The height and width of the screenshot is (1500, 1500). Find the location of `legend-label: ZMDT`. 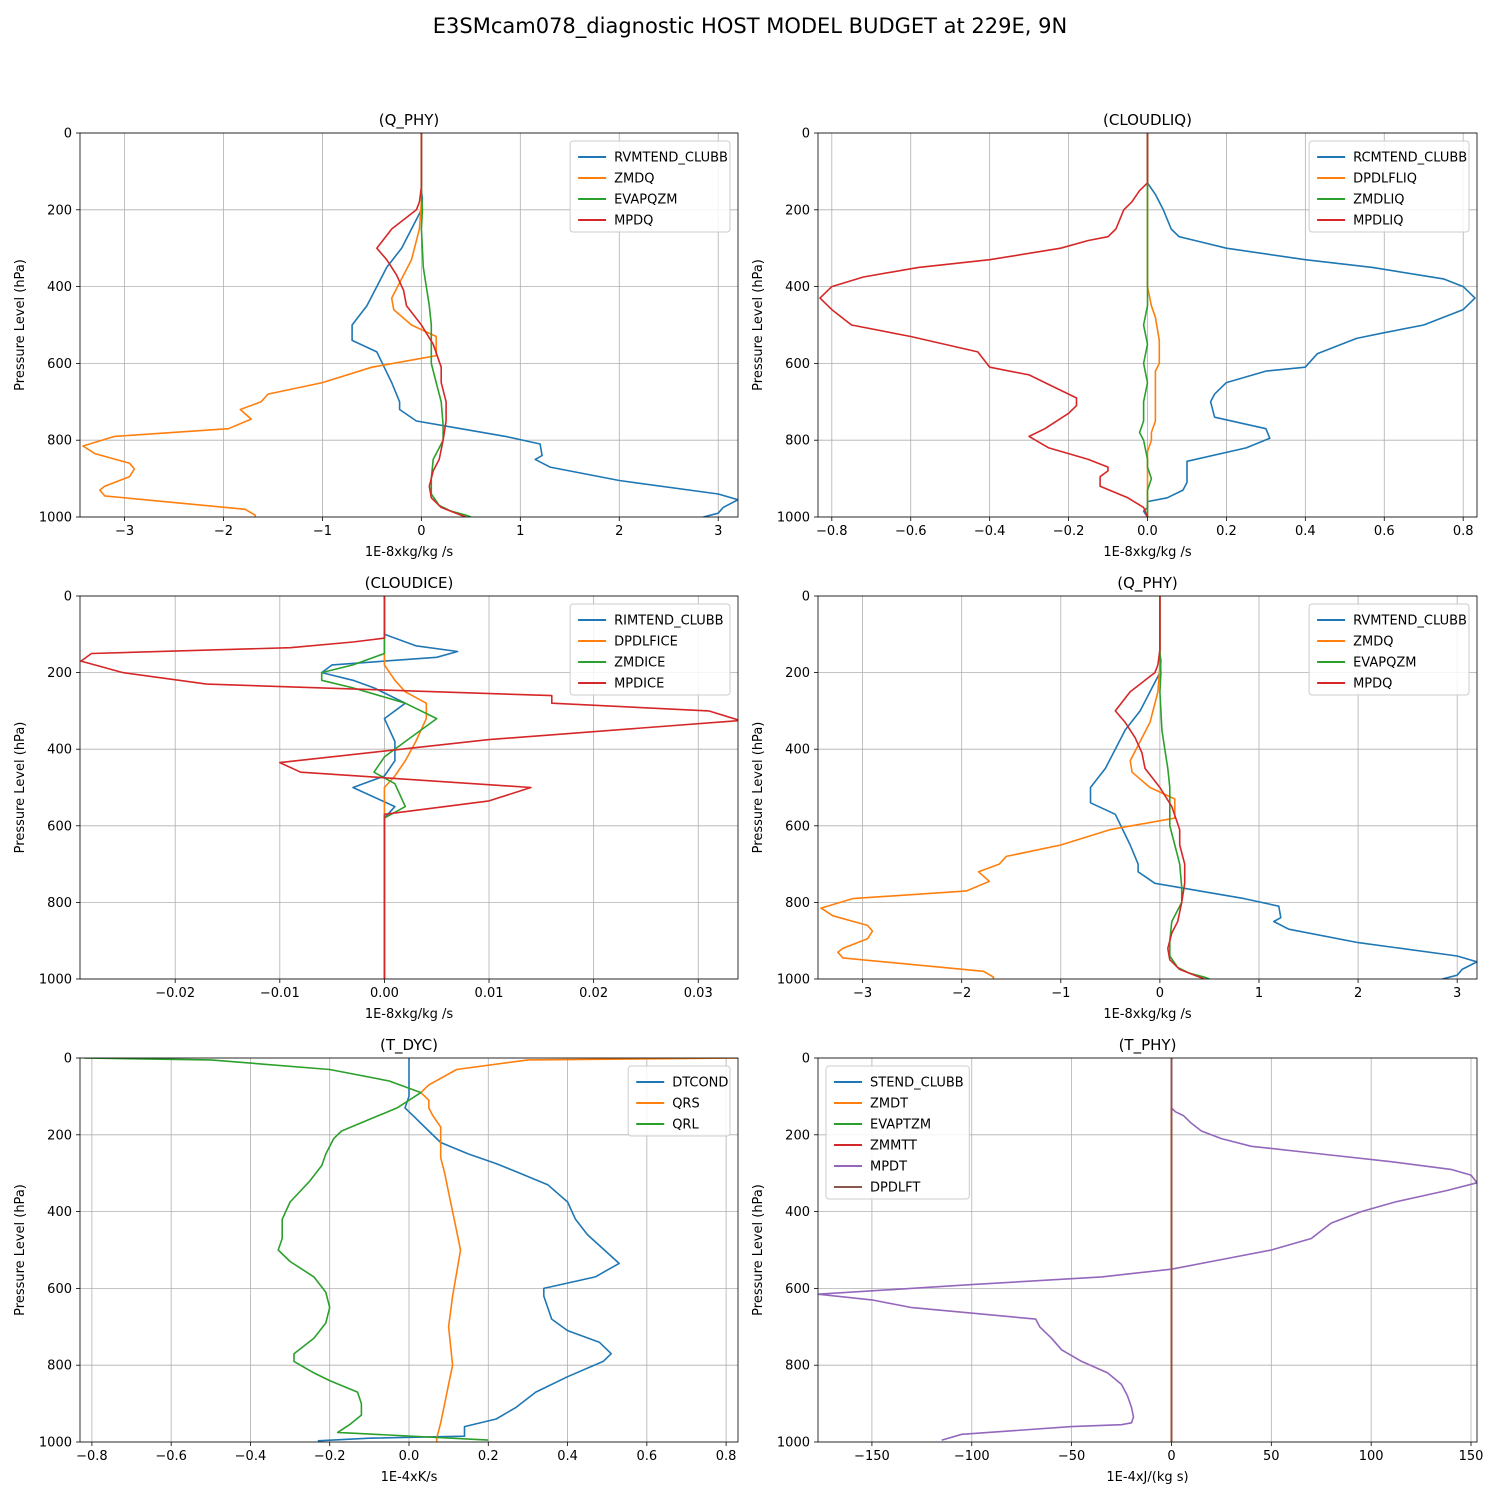

legend-label: ZMDT is located at coordinates (889, 1104).